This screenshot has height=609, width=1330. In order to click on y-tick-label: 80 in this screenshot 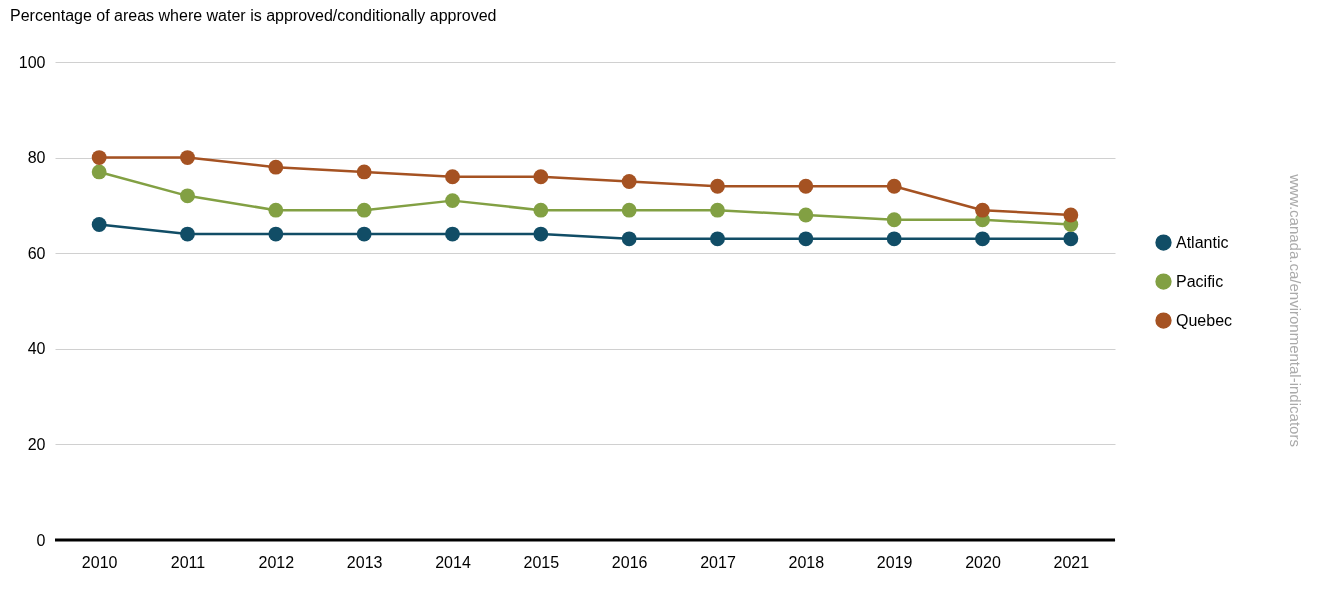, I will do `click(36, 158)`.